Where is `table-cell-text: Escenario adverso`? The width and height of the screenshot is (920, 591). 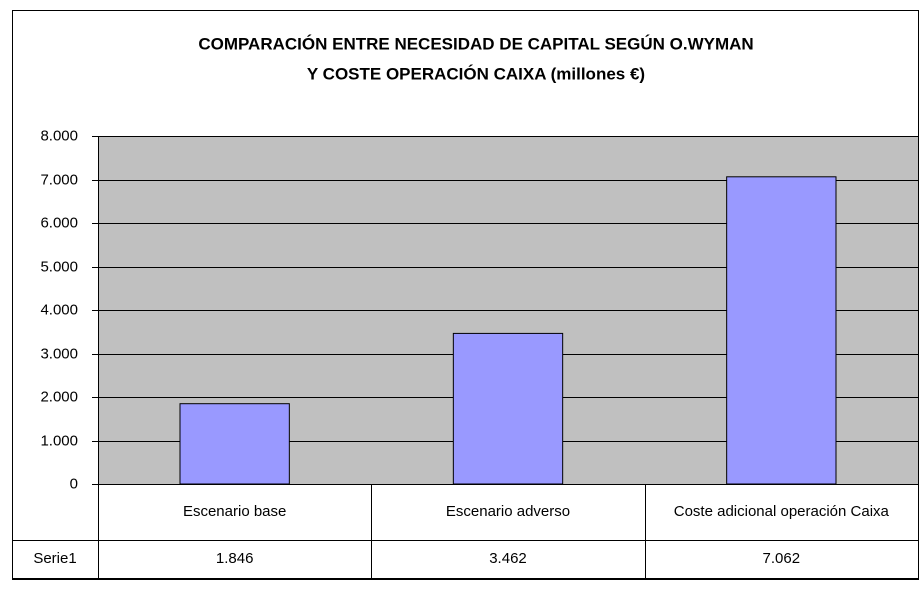 table-cell-text: Escenario adverso is located at coordinates (508, 511).